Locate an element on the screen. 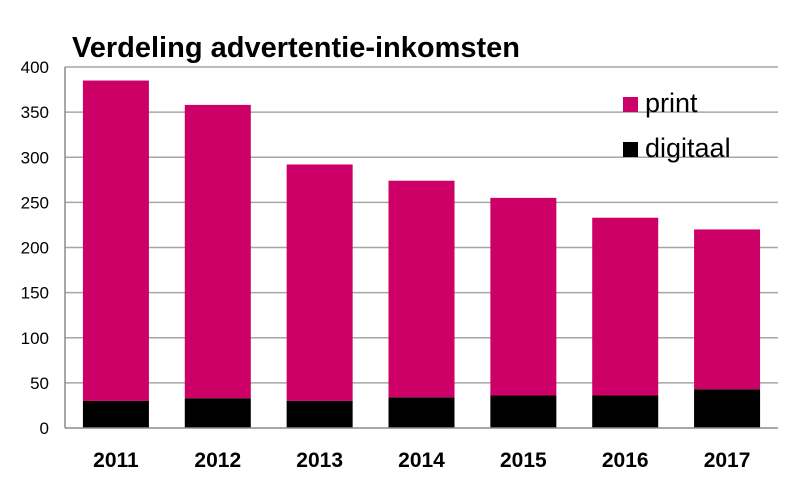  y-tick-label: 350 is located at coordinates (35, 112).